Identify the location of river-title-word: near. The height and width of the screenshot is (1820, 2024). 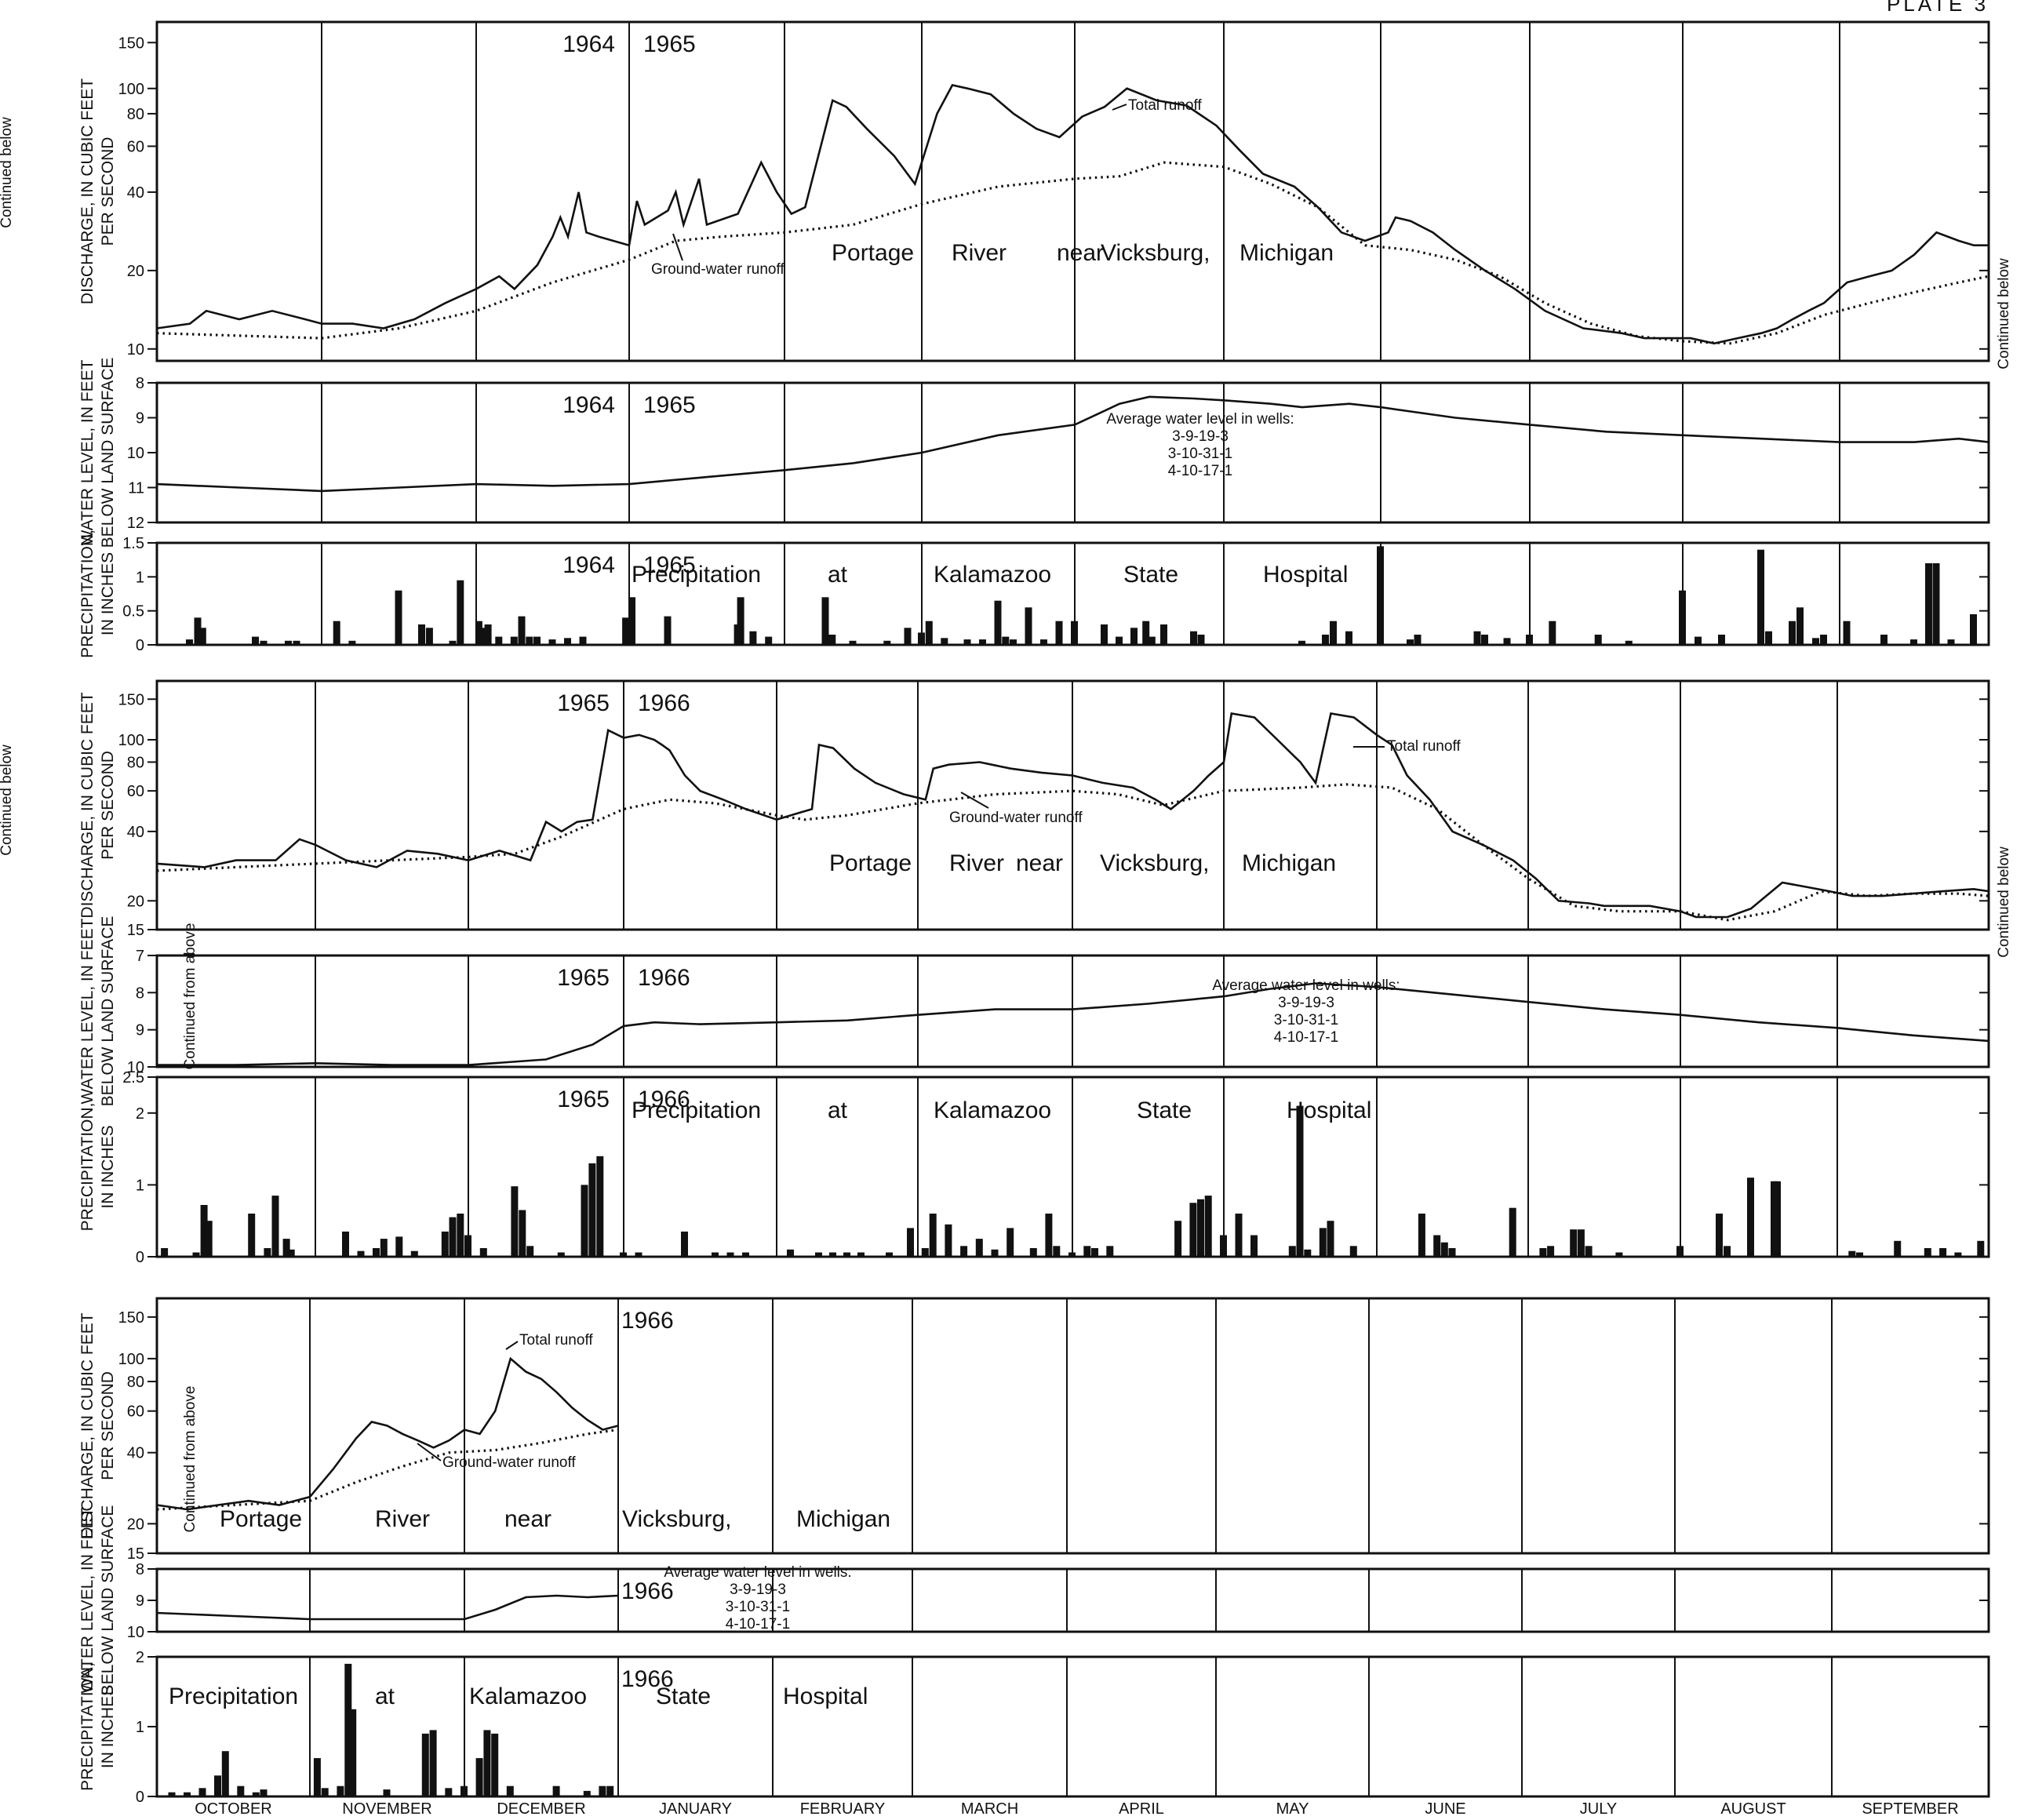
(1080, 253).